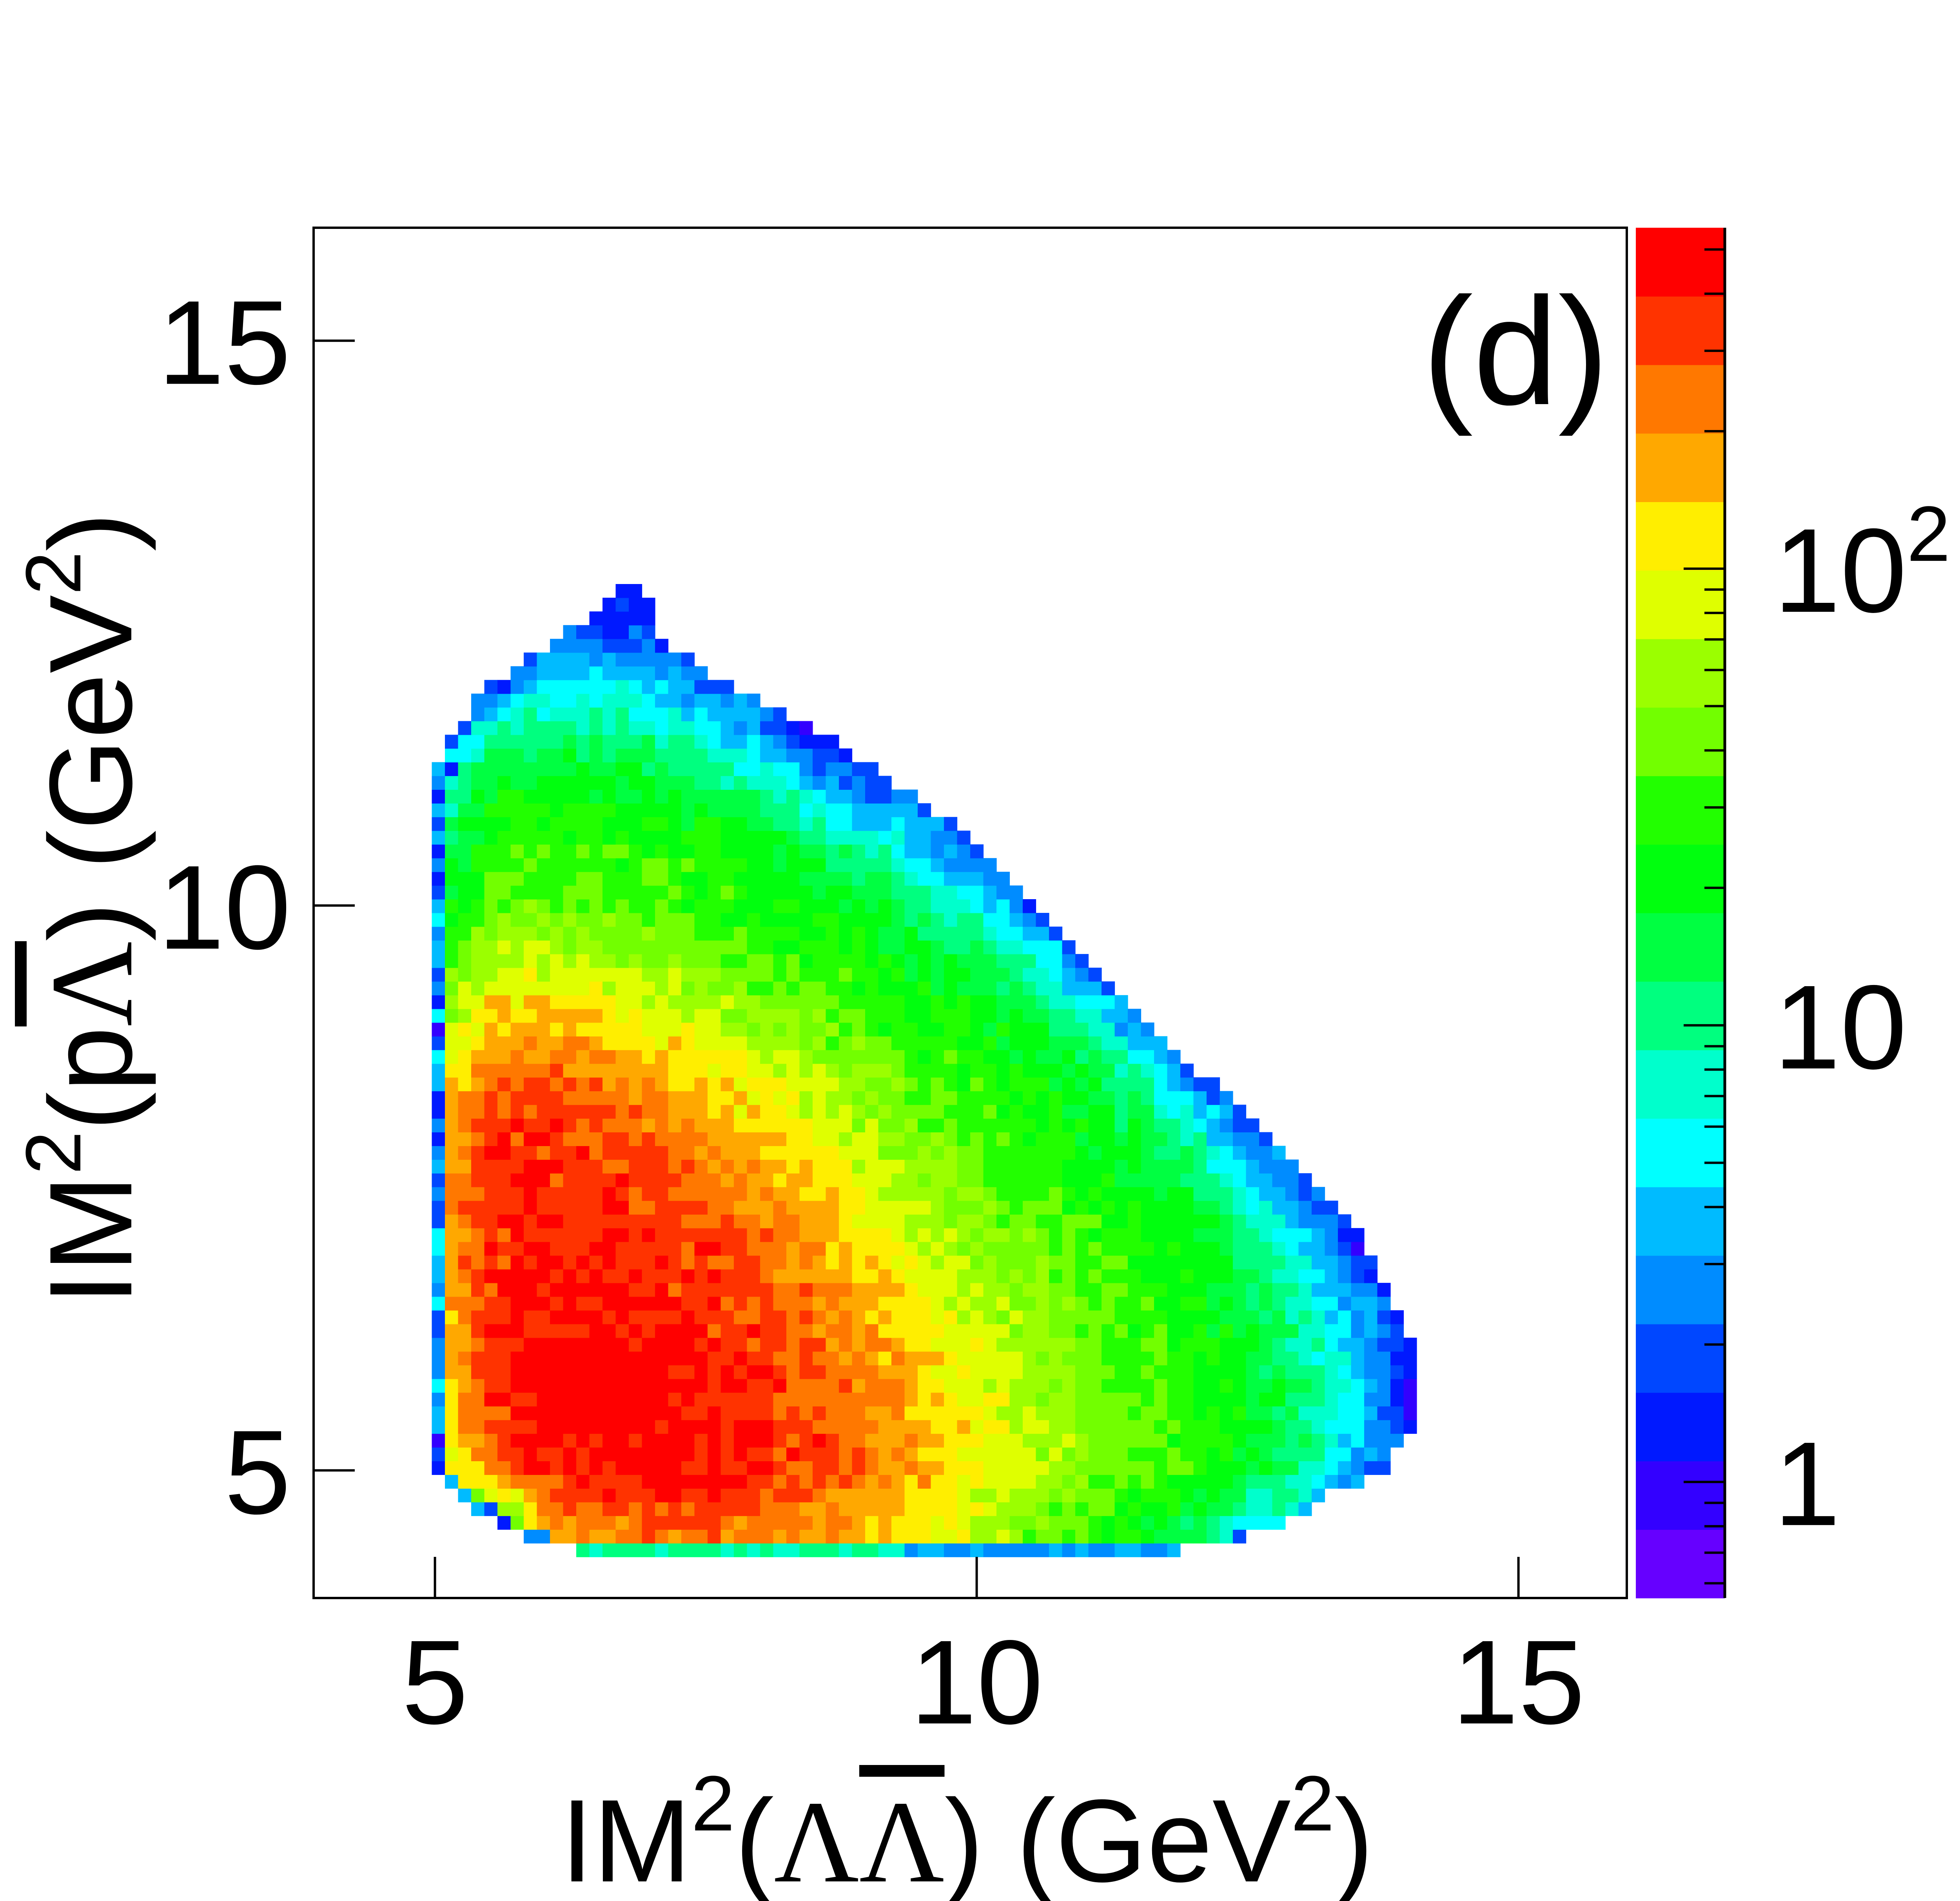  I want to click on y-tick-label: 15, so click(224, 342).